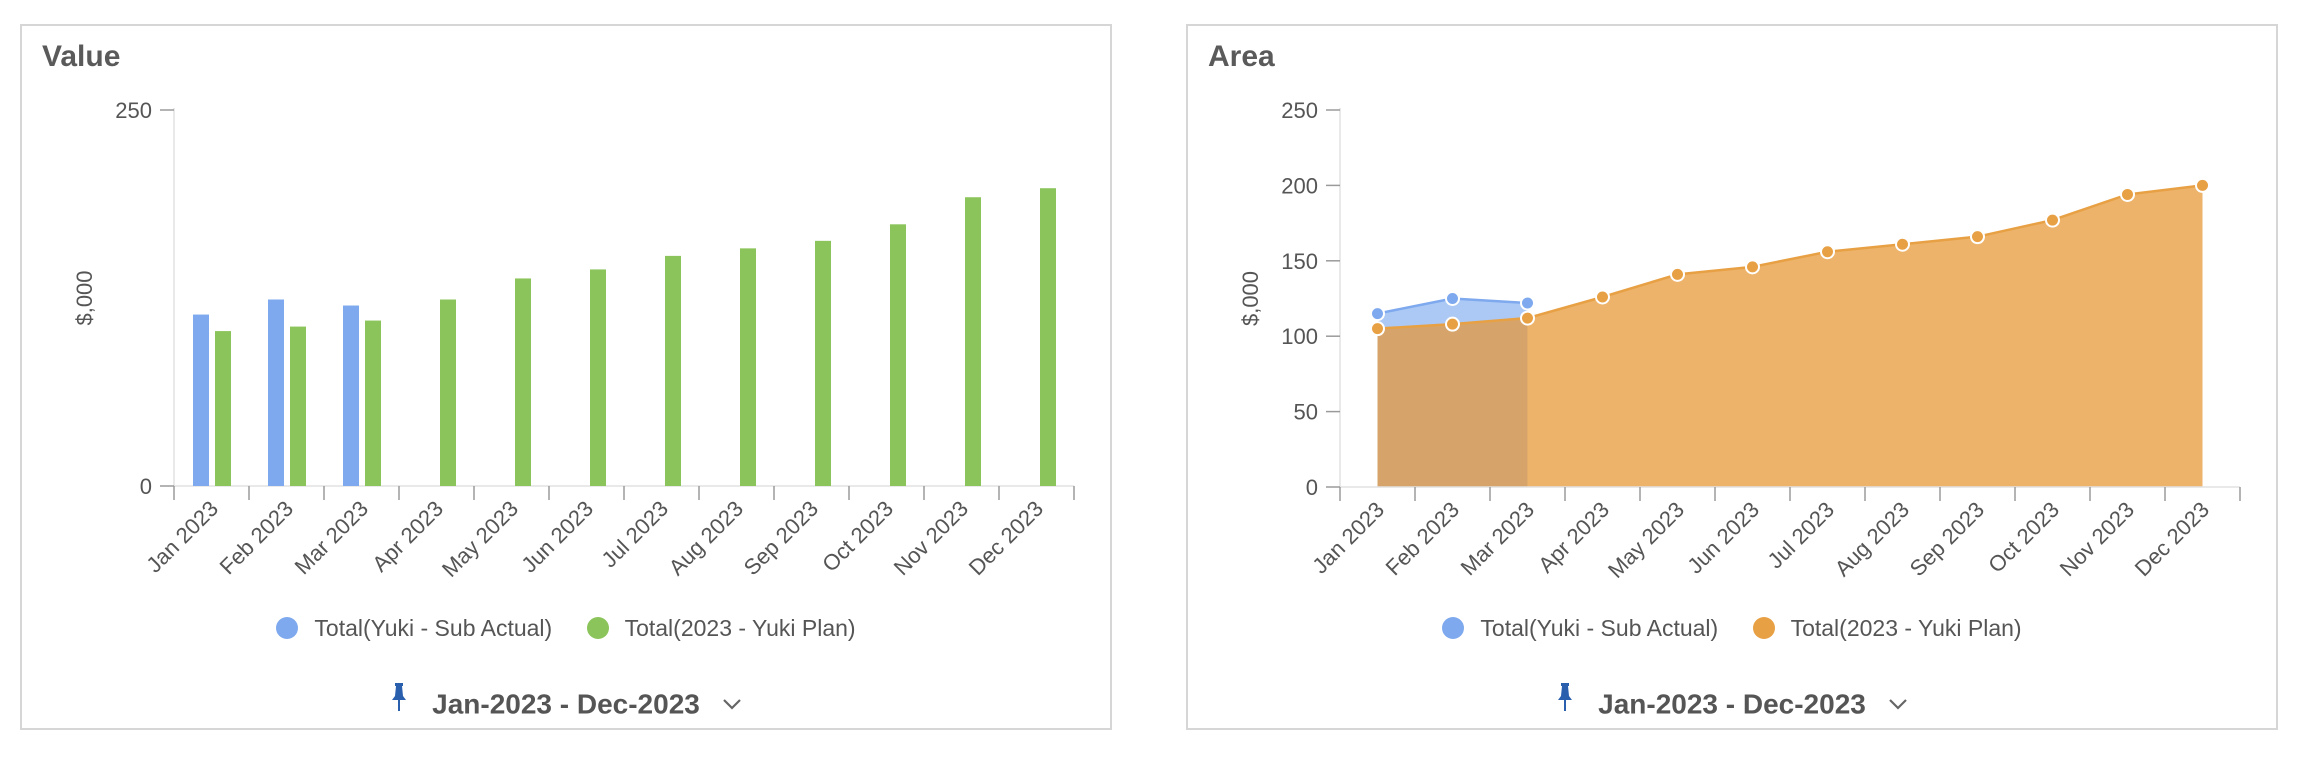 The image size is (2300, 758). I want to click on area-plan, so click(1790, 336).